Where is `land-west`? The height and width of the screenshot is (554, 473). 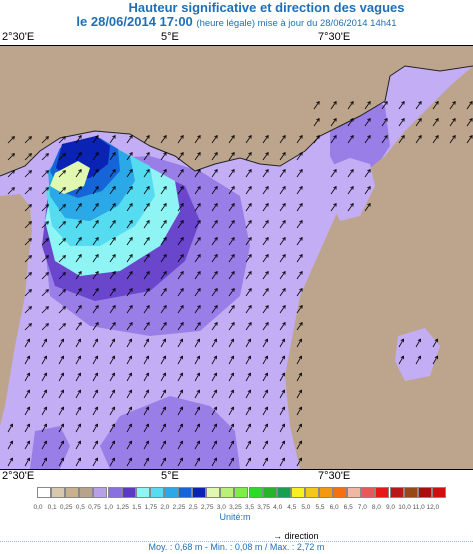 land-west is located at coordinates (16, 310).